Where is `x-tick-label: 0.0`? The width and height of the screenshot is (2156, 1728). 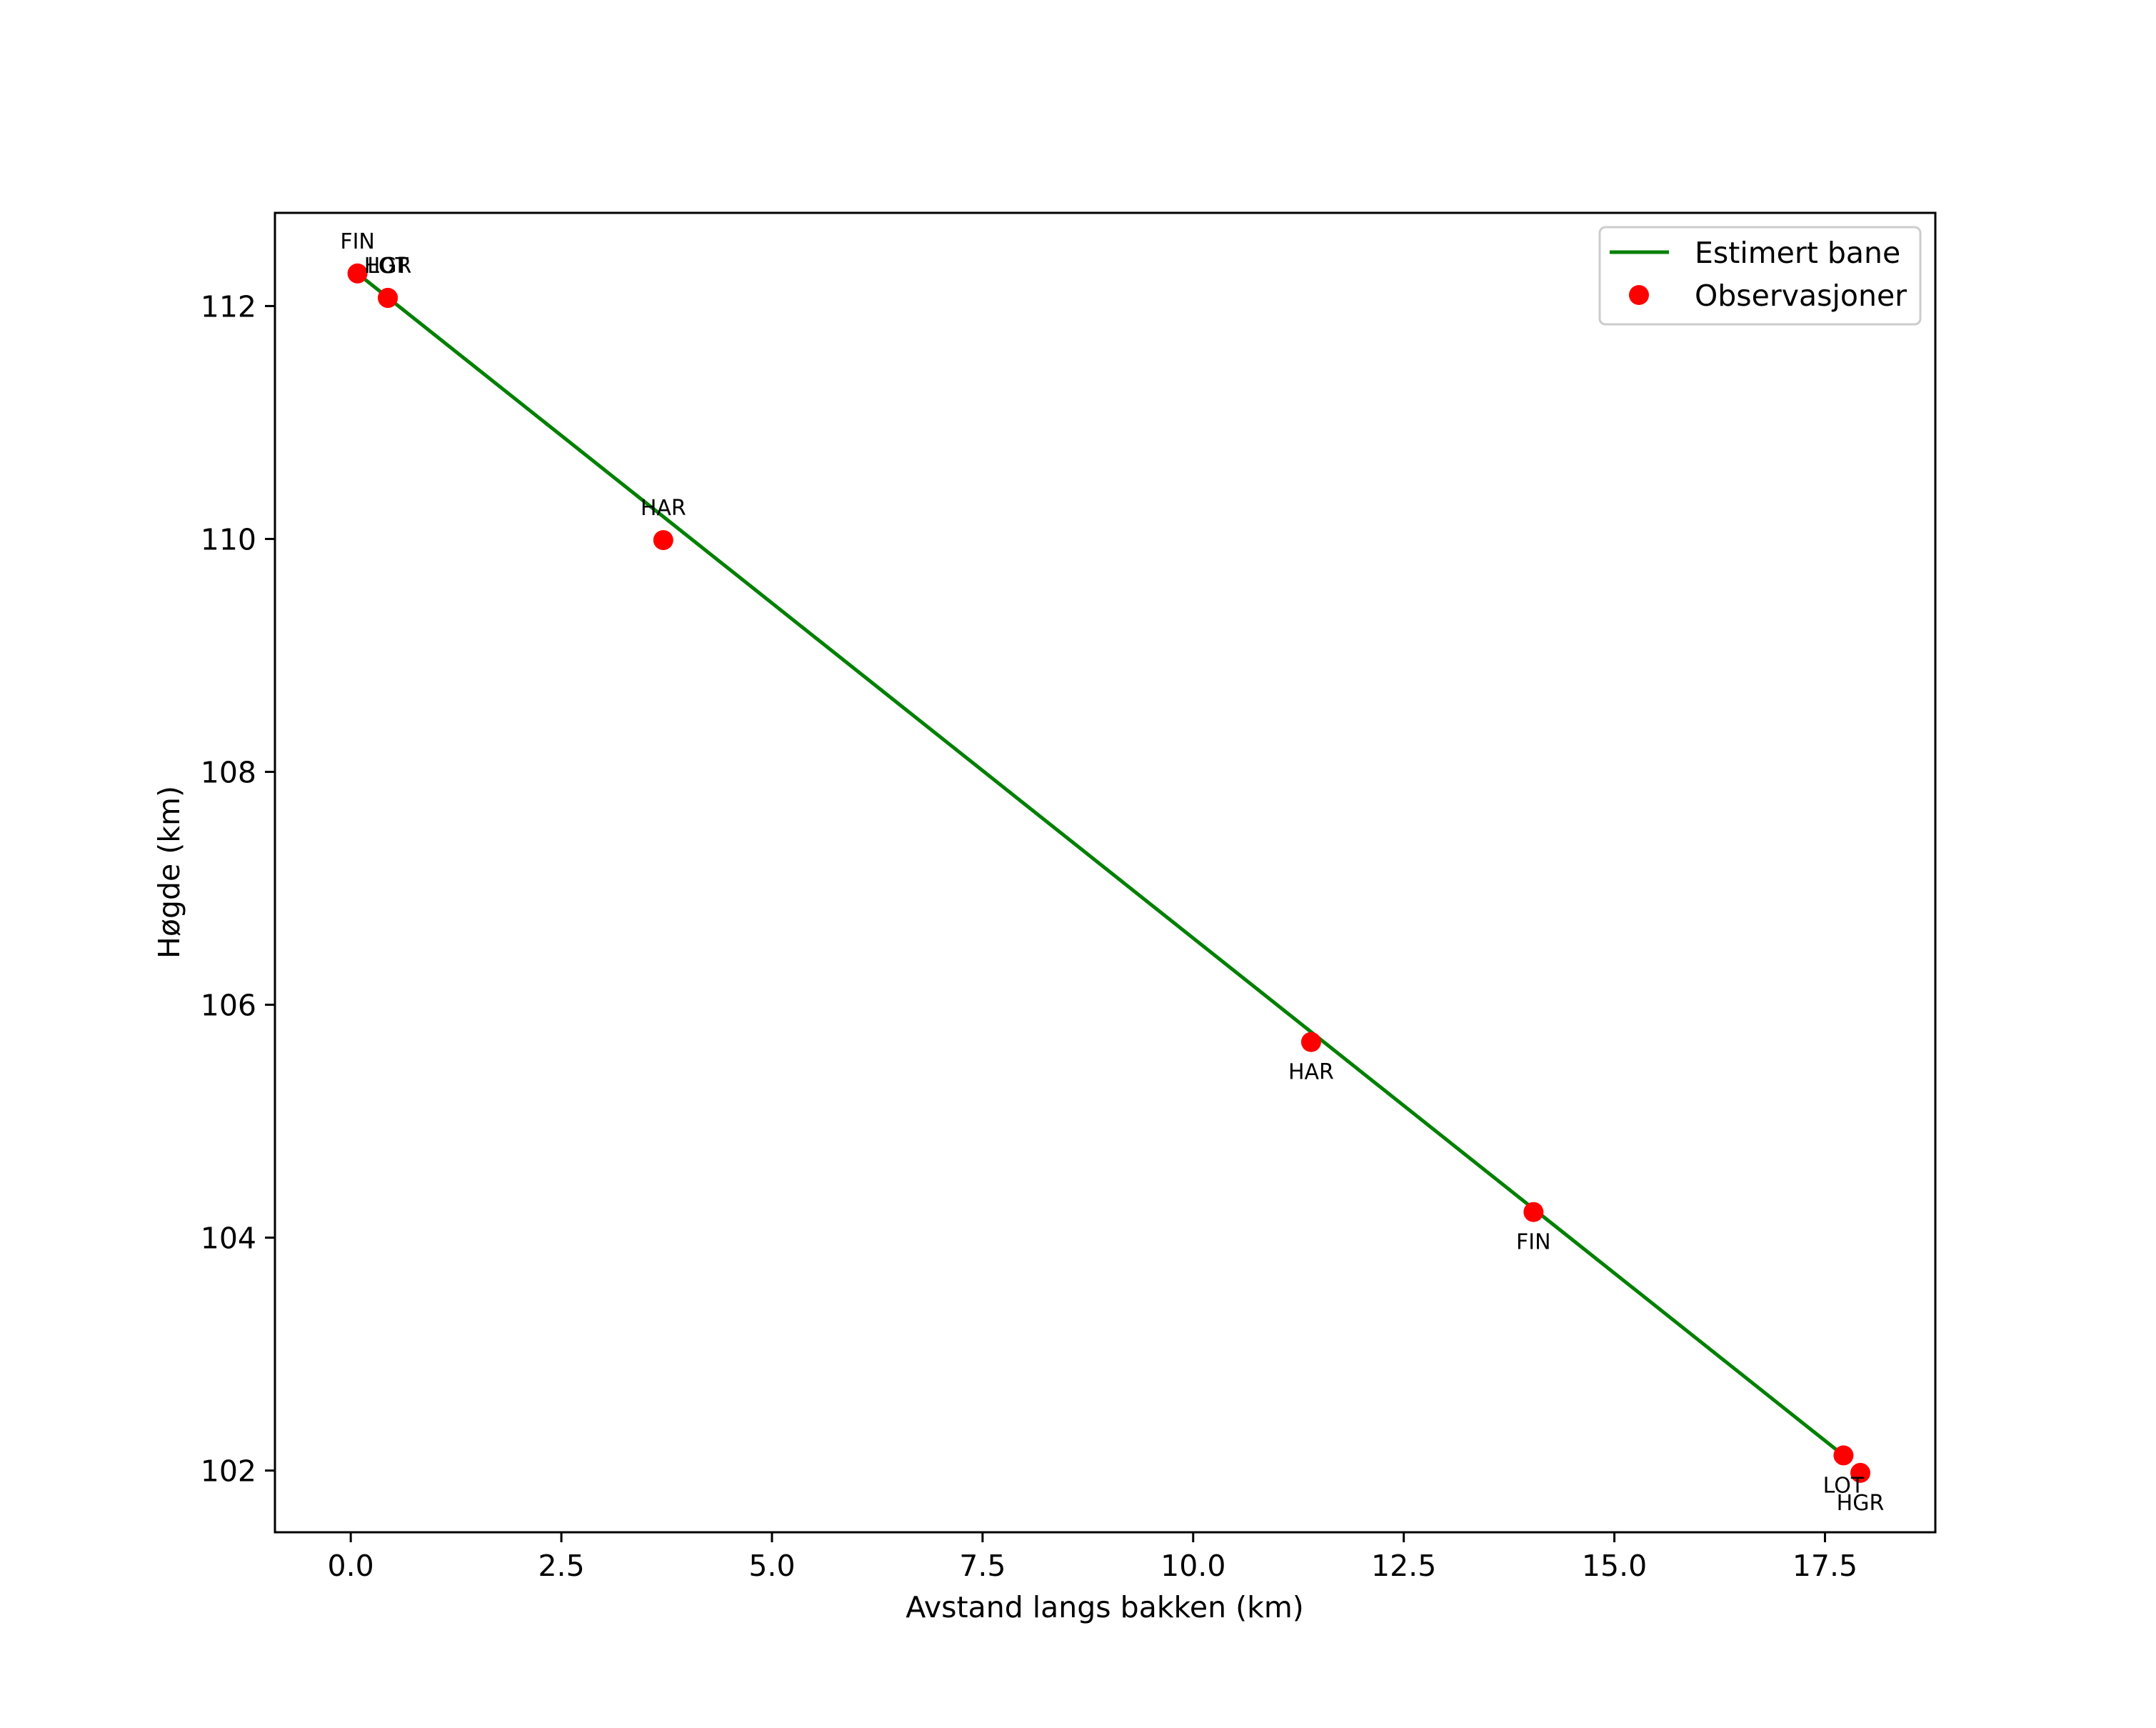 x-tick-label: 0.0 is located at coordinates (351, 1566).